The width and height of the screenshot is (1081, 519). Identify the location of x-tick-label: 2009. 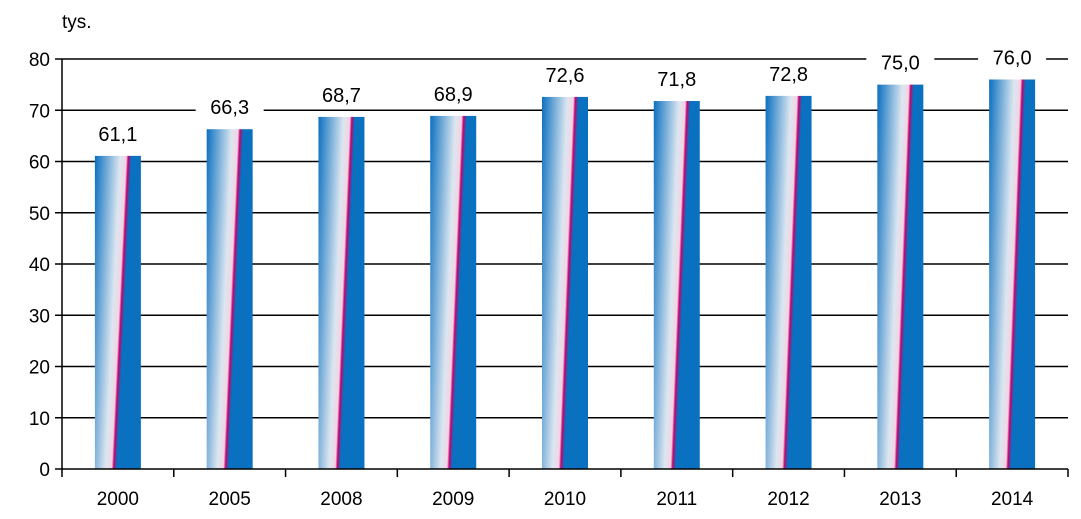
(453, 499).